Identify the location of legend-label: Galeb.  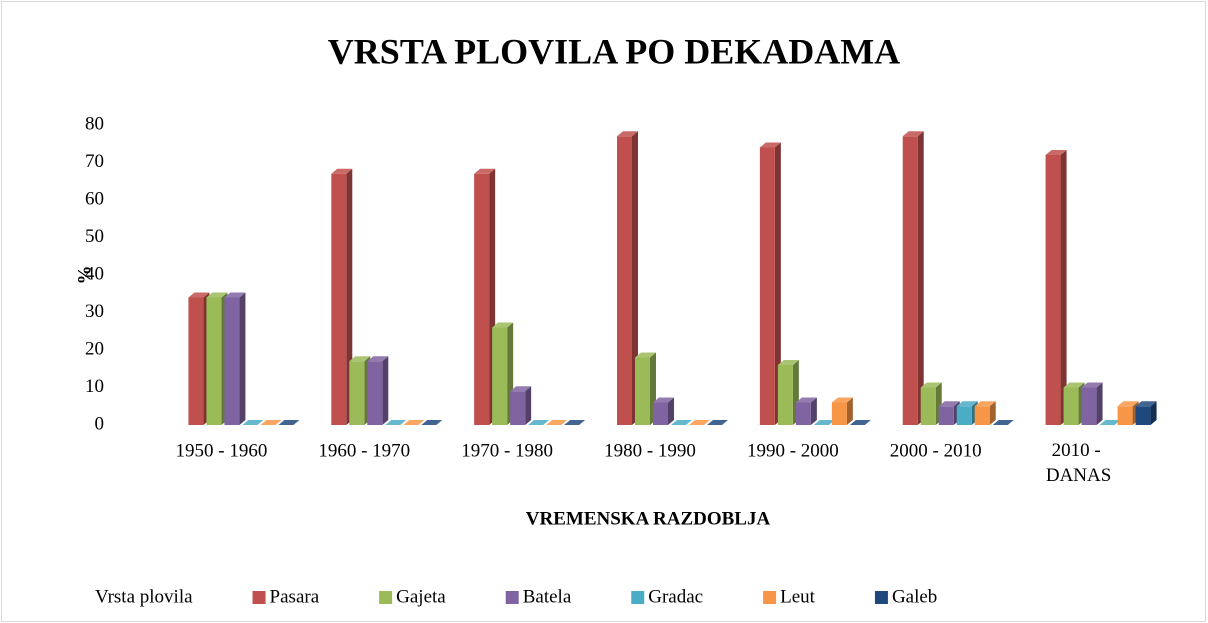
(914, 596).